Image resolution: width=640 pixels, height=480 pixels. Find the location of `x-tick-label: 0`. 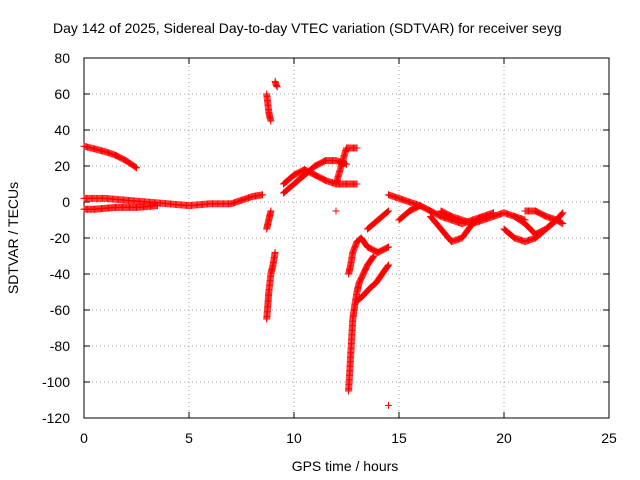

x-tick-label: 0 is located at coordinates (84, 438).